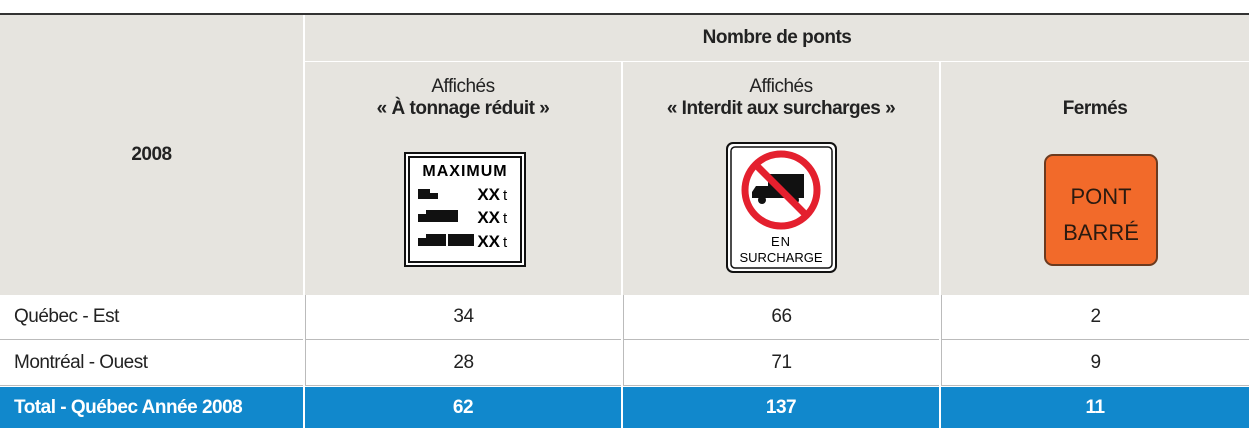 The height and width of the screenshot is (428, 1249). Describe the element at coordinates (1101, 232) in the screenshot. I see `sign-text: BARRÉ` at that location.